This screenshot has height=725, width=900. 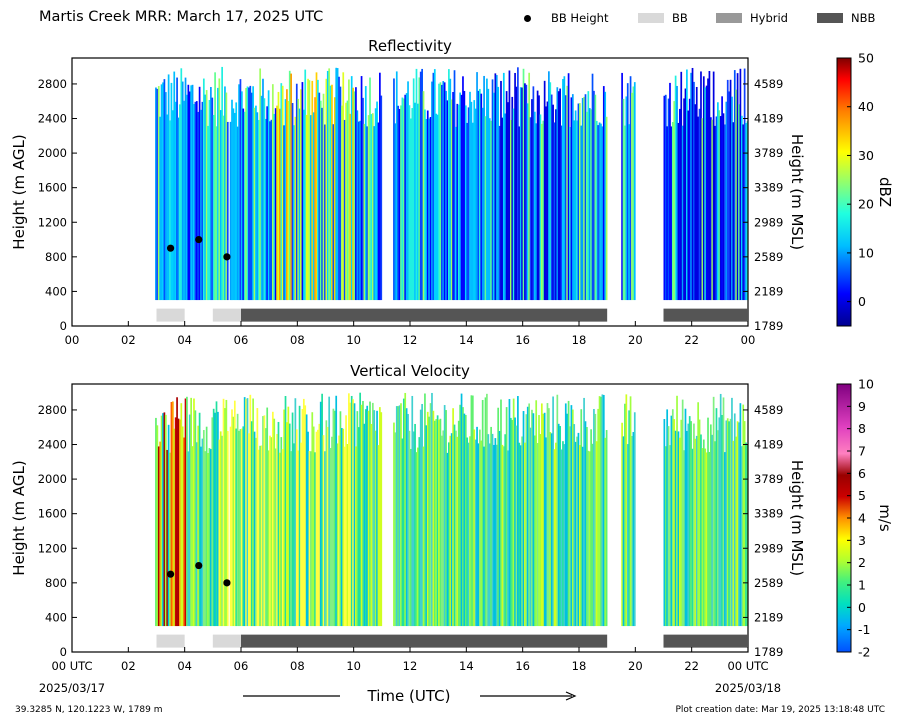 What do you see at coordinates (863, 18) in the screenshot?
I see `legend-label: NBB` at bounding box center [863, 18].